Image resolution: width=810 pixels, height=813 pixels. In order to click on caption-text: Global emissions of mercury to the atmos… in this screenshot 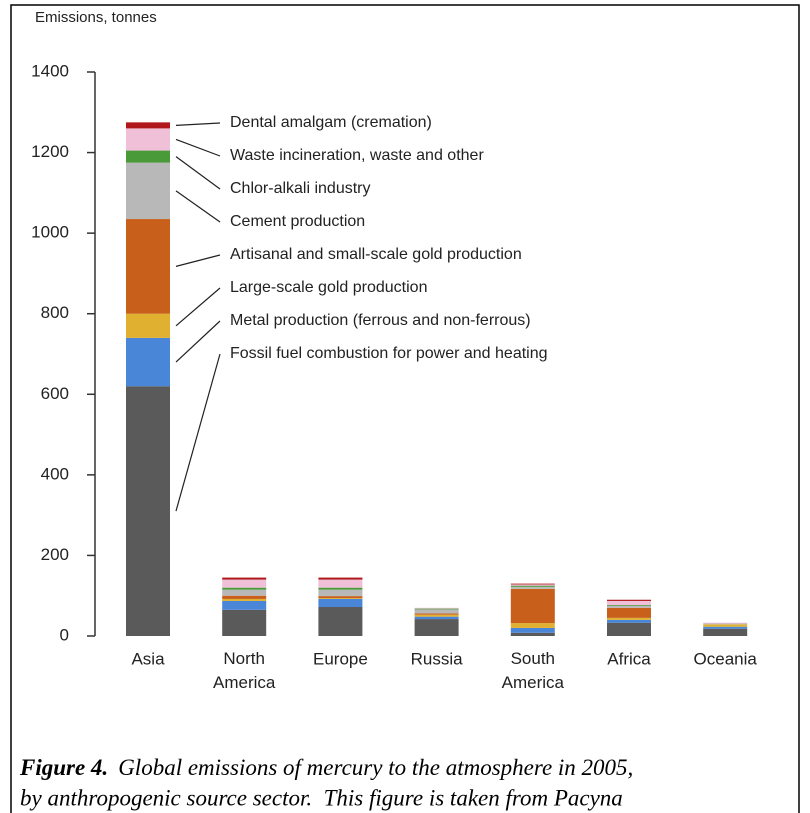, I will do `click(375, 767)`.